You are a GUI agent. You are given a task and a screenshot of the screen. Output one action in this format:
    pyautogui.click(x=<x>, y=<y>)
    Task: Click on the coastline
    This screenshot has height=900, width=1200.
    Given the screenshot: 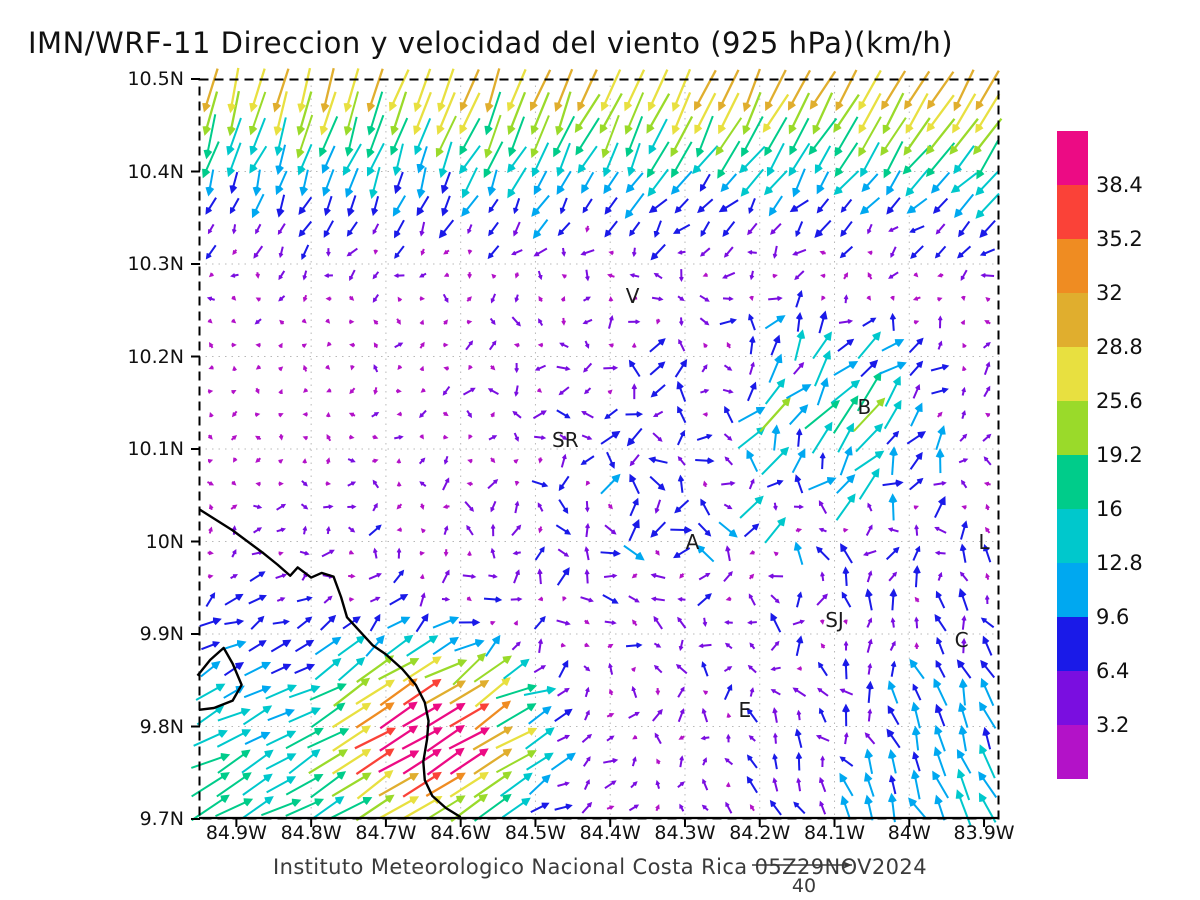 What is the action you would take?
    pyautogui.click(x=329, y=663)
    